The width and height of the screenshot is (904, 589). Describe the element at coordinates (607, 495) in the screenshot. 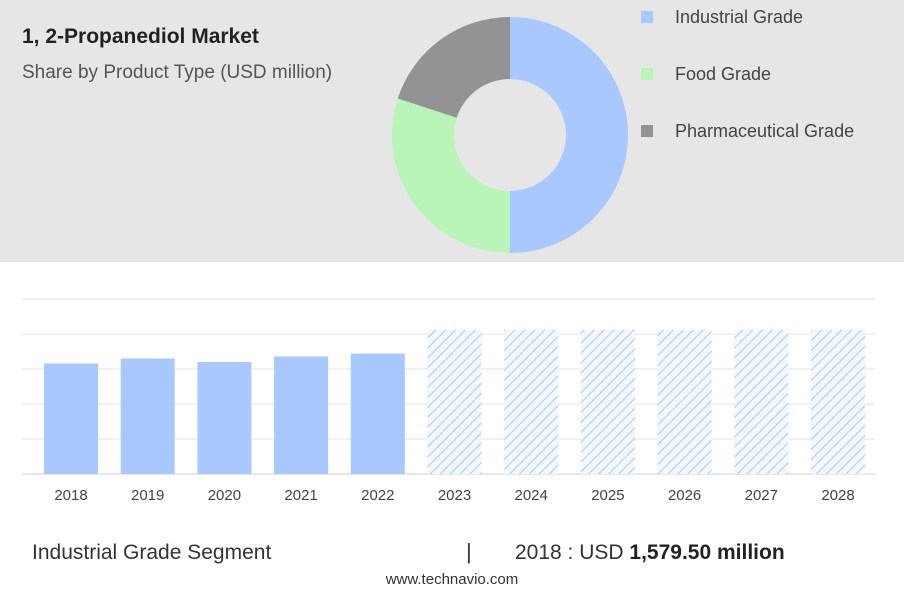

I see `x-tick-label-2025: 2025` at that location.